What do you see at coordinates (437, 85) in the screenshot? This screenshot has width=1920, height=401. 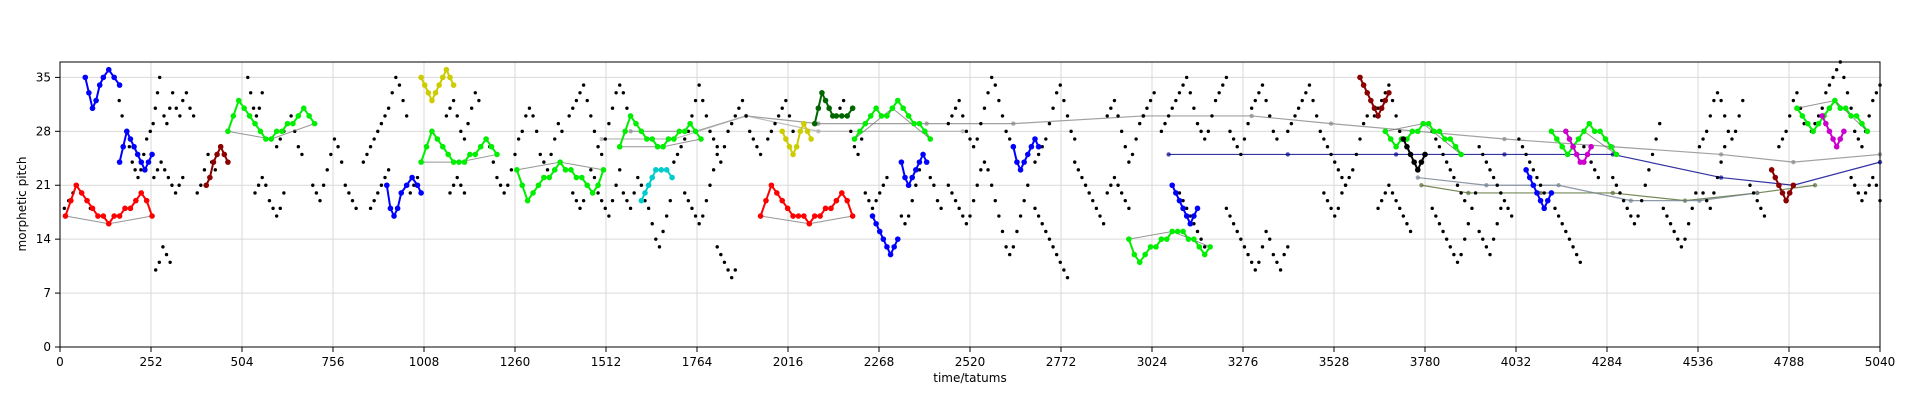 I see `motif-line` at bounding box center [437, 85].